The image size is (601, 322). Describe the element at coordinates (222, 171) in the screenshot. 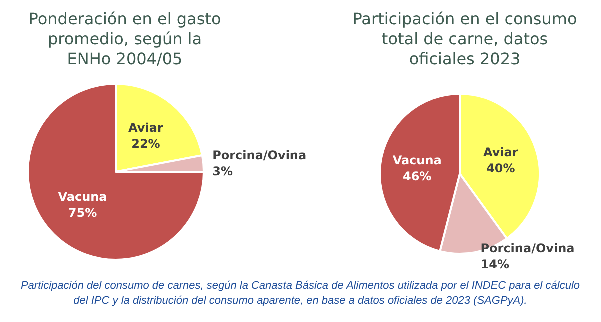

I see `data-label: 3%` at that location.